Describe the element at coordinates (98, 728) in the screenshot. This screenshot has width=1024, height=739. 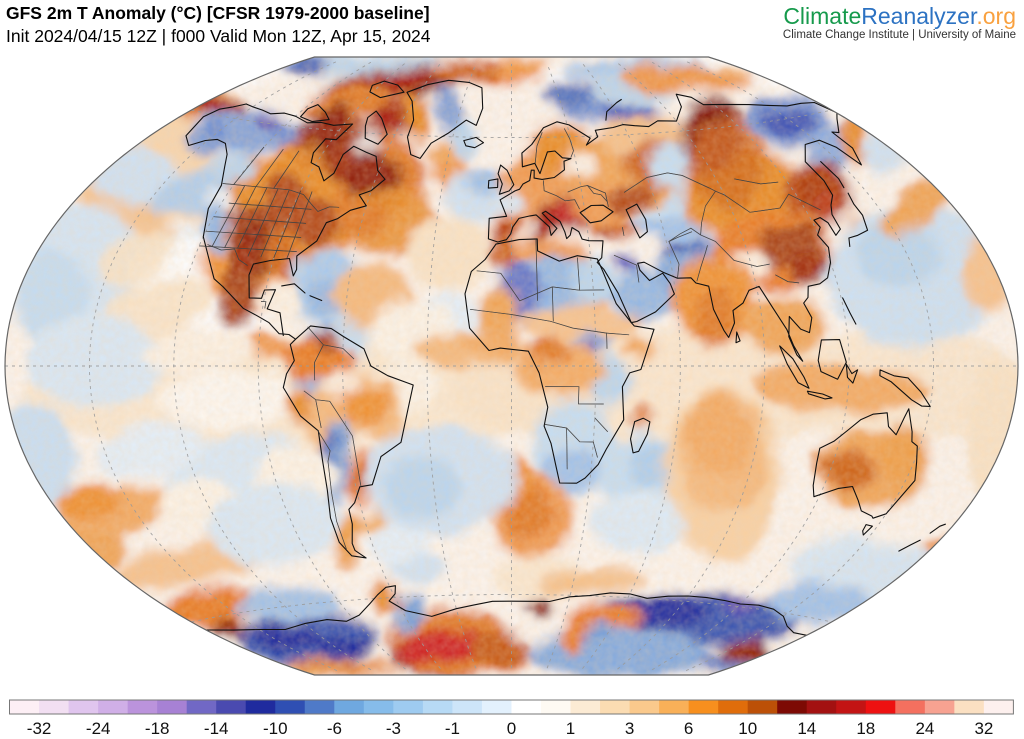
I see `svg-text: -24` at that location.